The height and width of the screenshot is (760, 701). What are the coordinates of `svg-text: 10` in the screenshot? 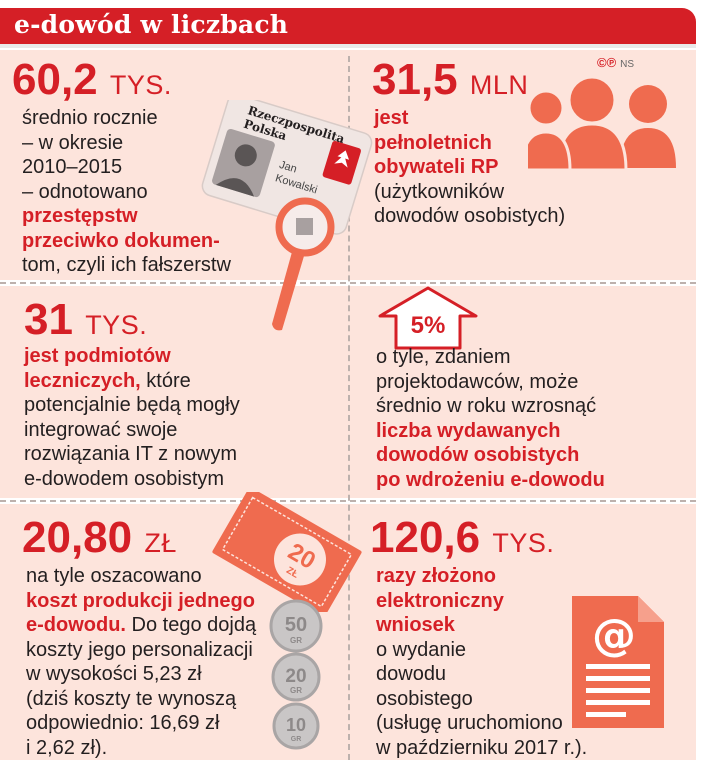 It's located at (296, 725).